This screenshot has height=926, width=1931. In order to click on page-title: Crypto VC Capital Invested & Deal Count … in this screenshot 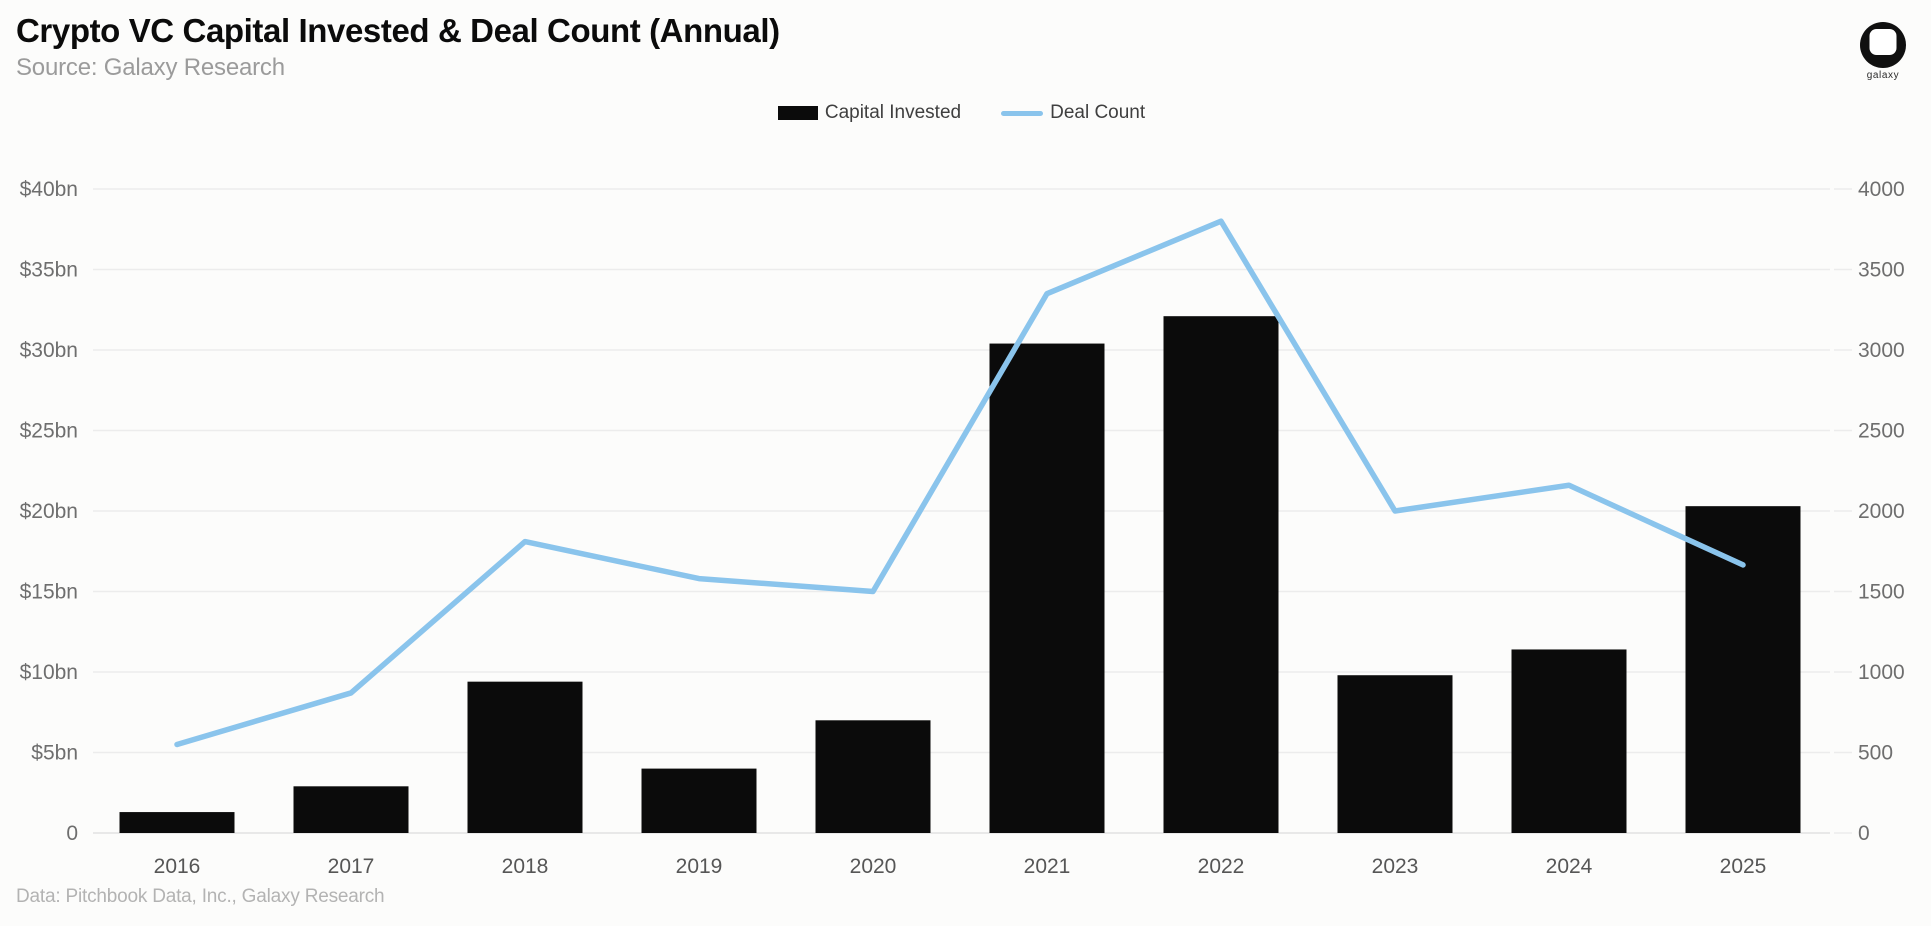, I will do `click(398, 30)`.